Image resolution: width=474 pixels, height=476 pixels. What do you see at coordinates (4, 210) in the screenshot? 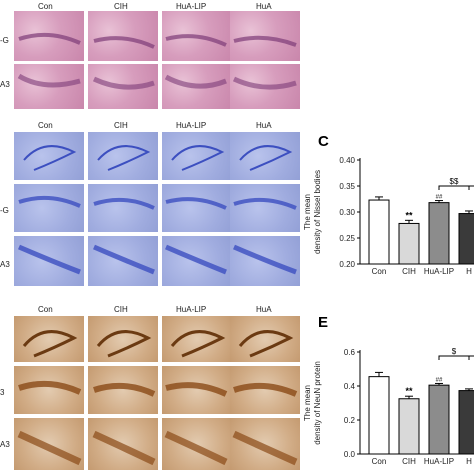
I see `nissl-row-label-dg: -G` at bounding box center [4, 210].